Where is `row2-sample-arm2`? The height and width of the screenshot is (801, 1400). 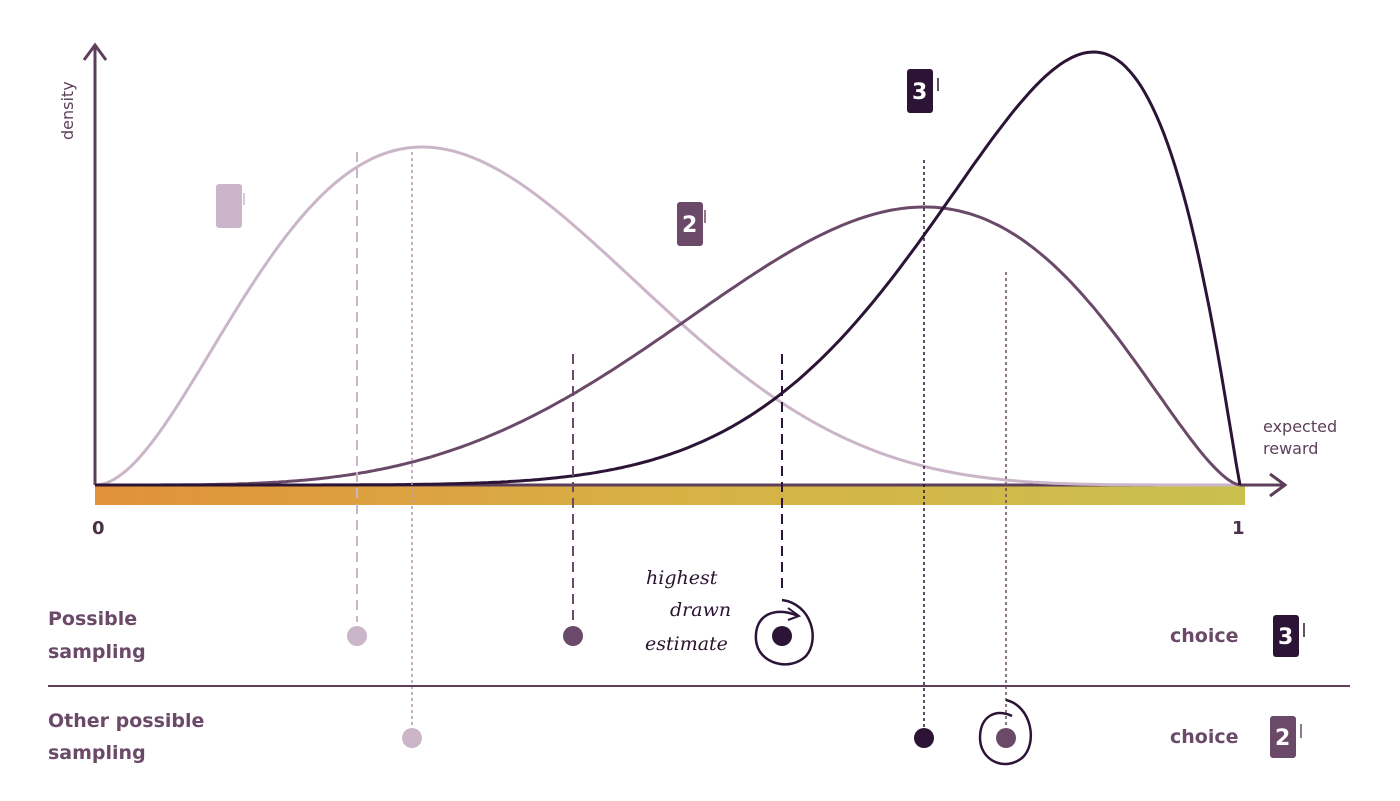
row2-sample-arm2 is located at coordinates (1006, 738).